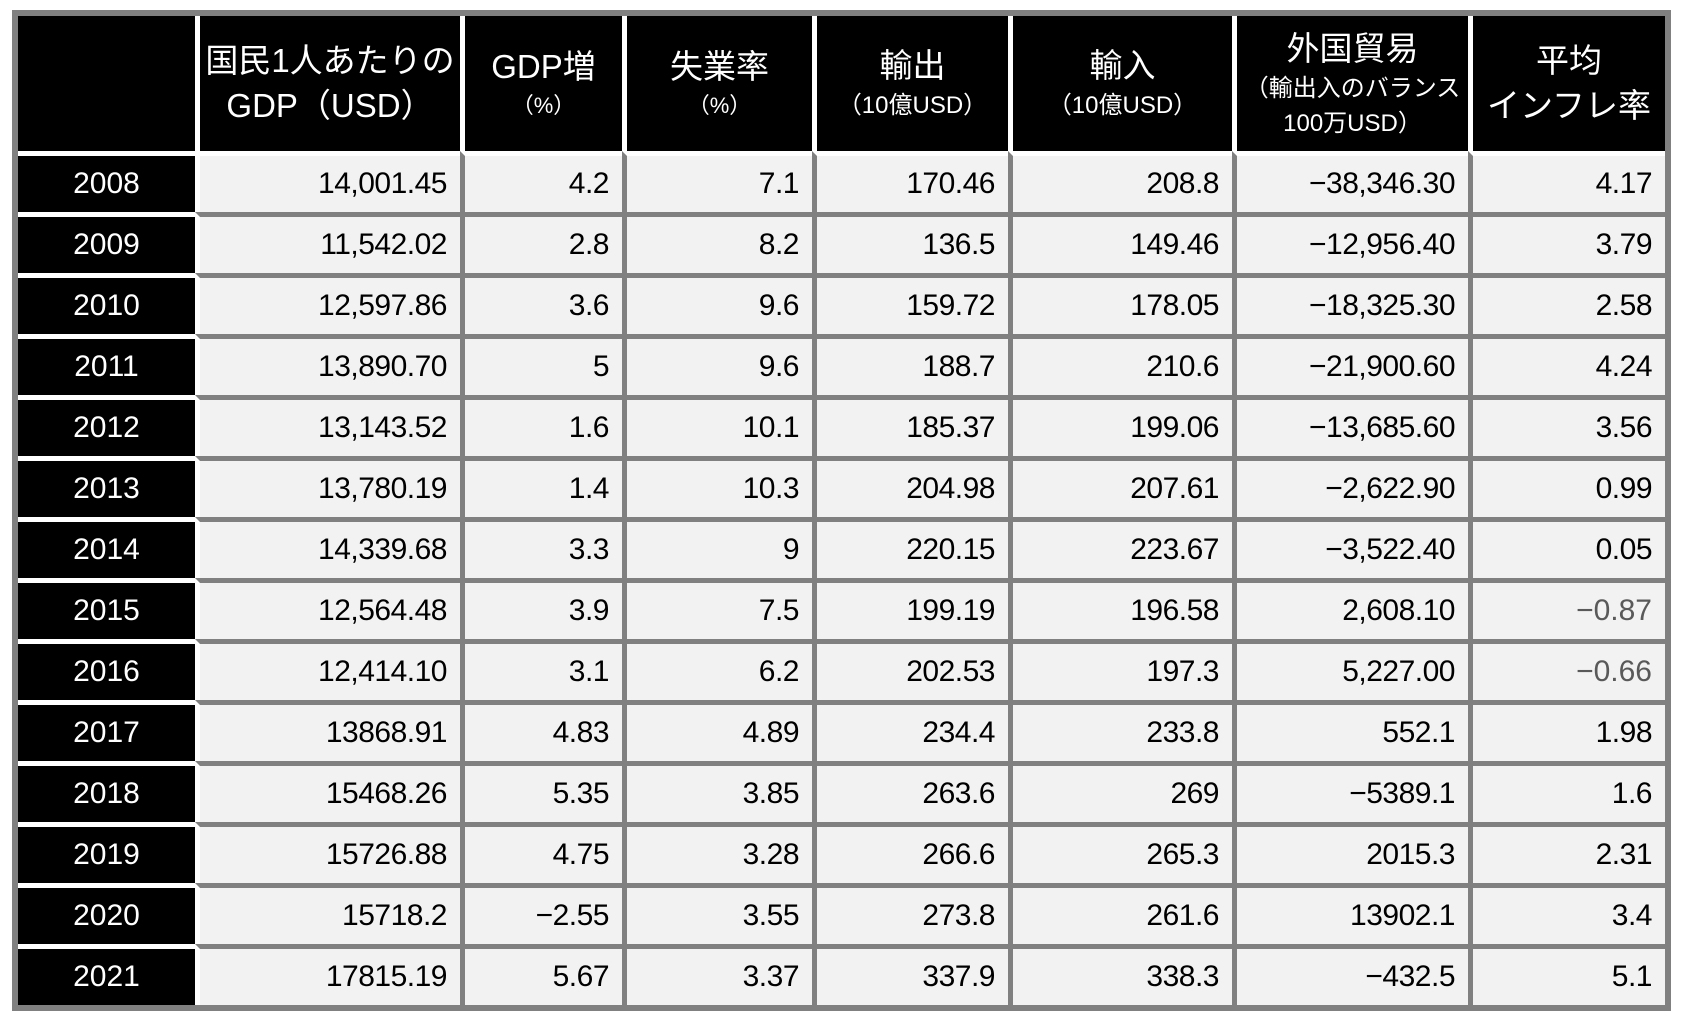  I want to click on data-cell-exports_bn_usd: 199.19, so click(910, 608).